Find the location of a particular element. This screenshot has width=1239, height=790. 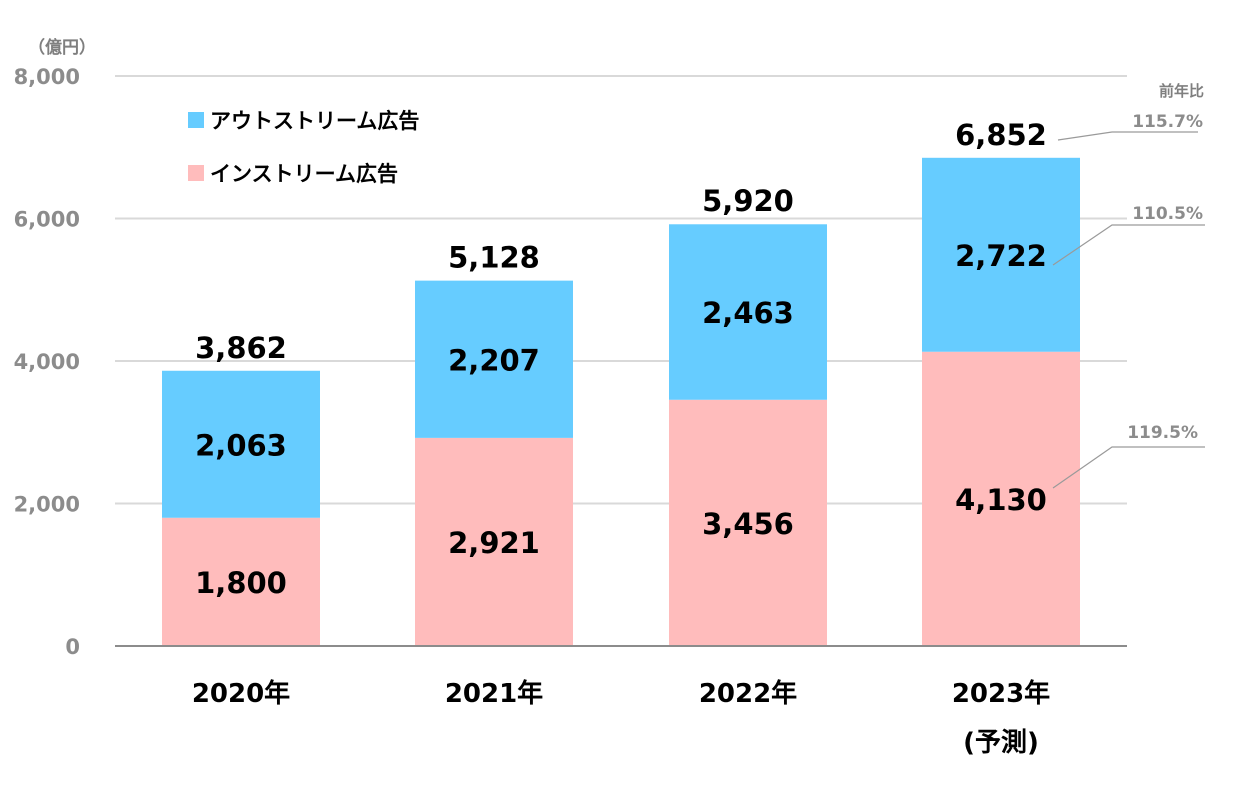

bar-value-label: 3,456 is located at coordinates (748, 524).